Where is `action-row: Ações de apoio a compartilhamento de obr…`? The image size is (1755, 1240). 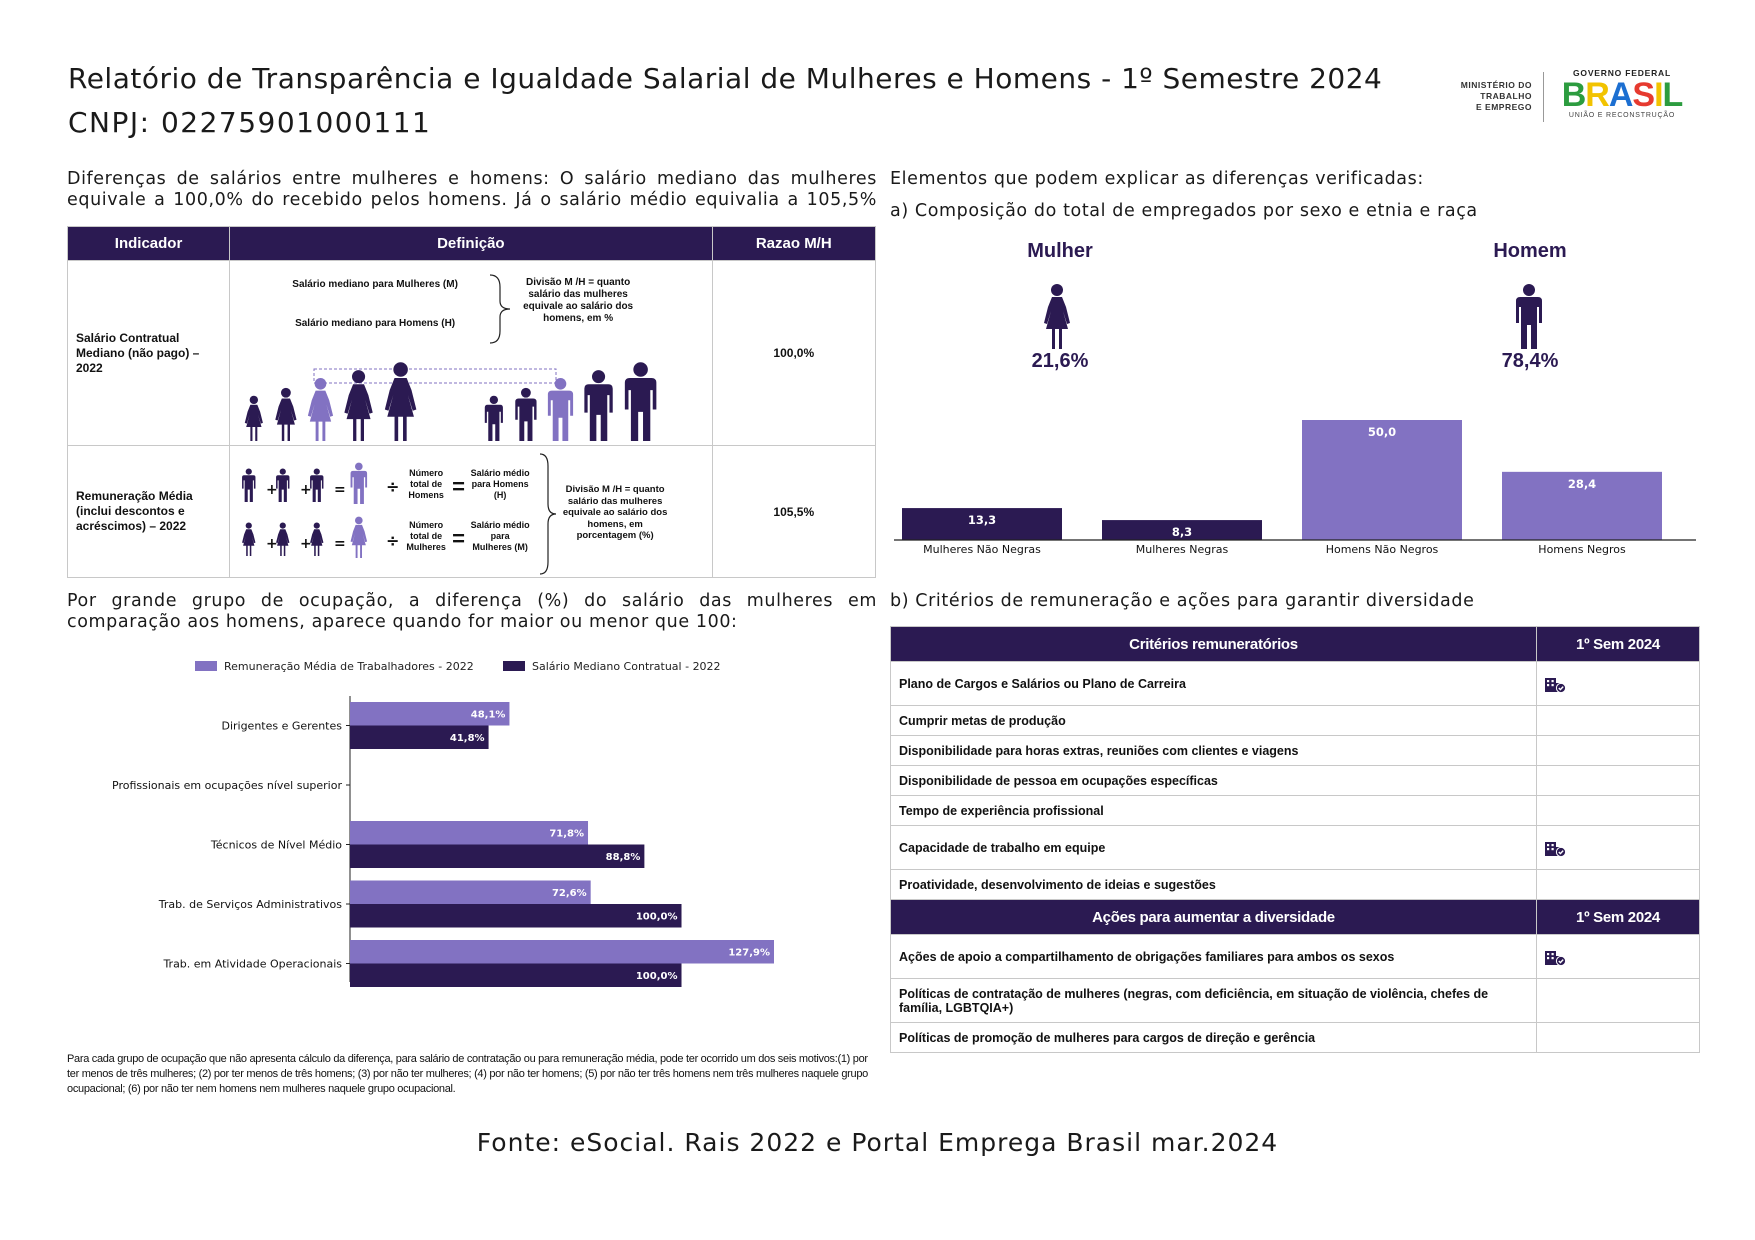 action-row: Ações de apoio a compartilhamento de obr… is located at coordinates (1295, 956).